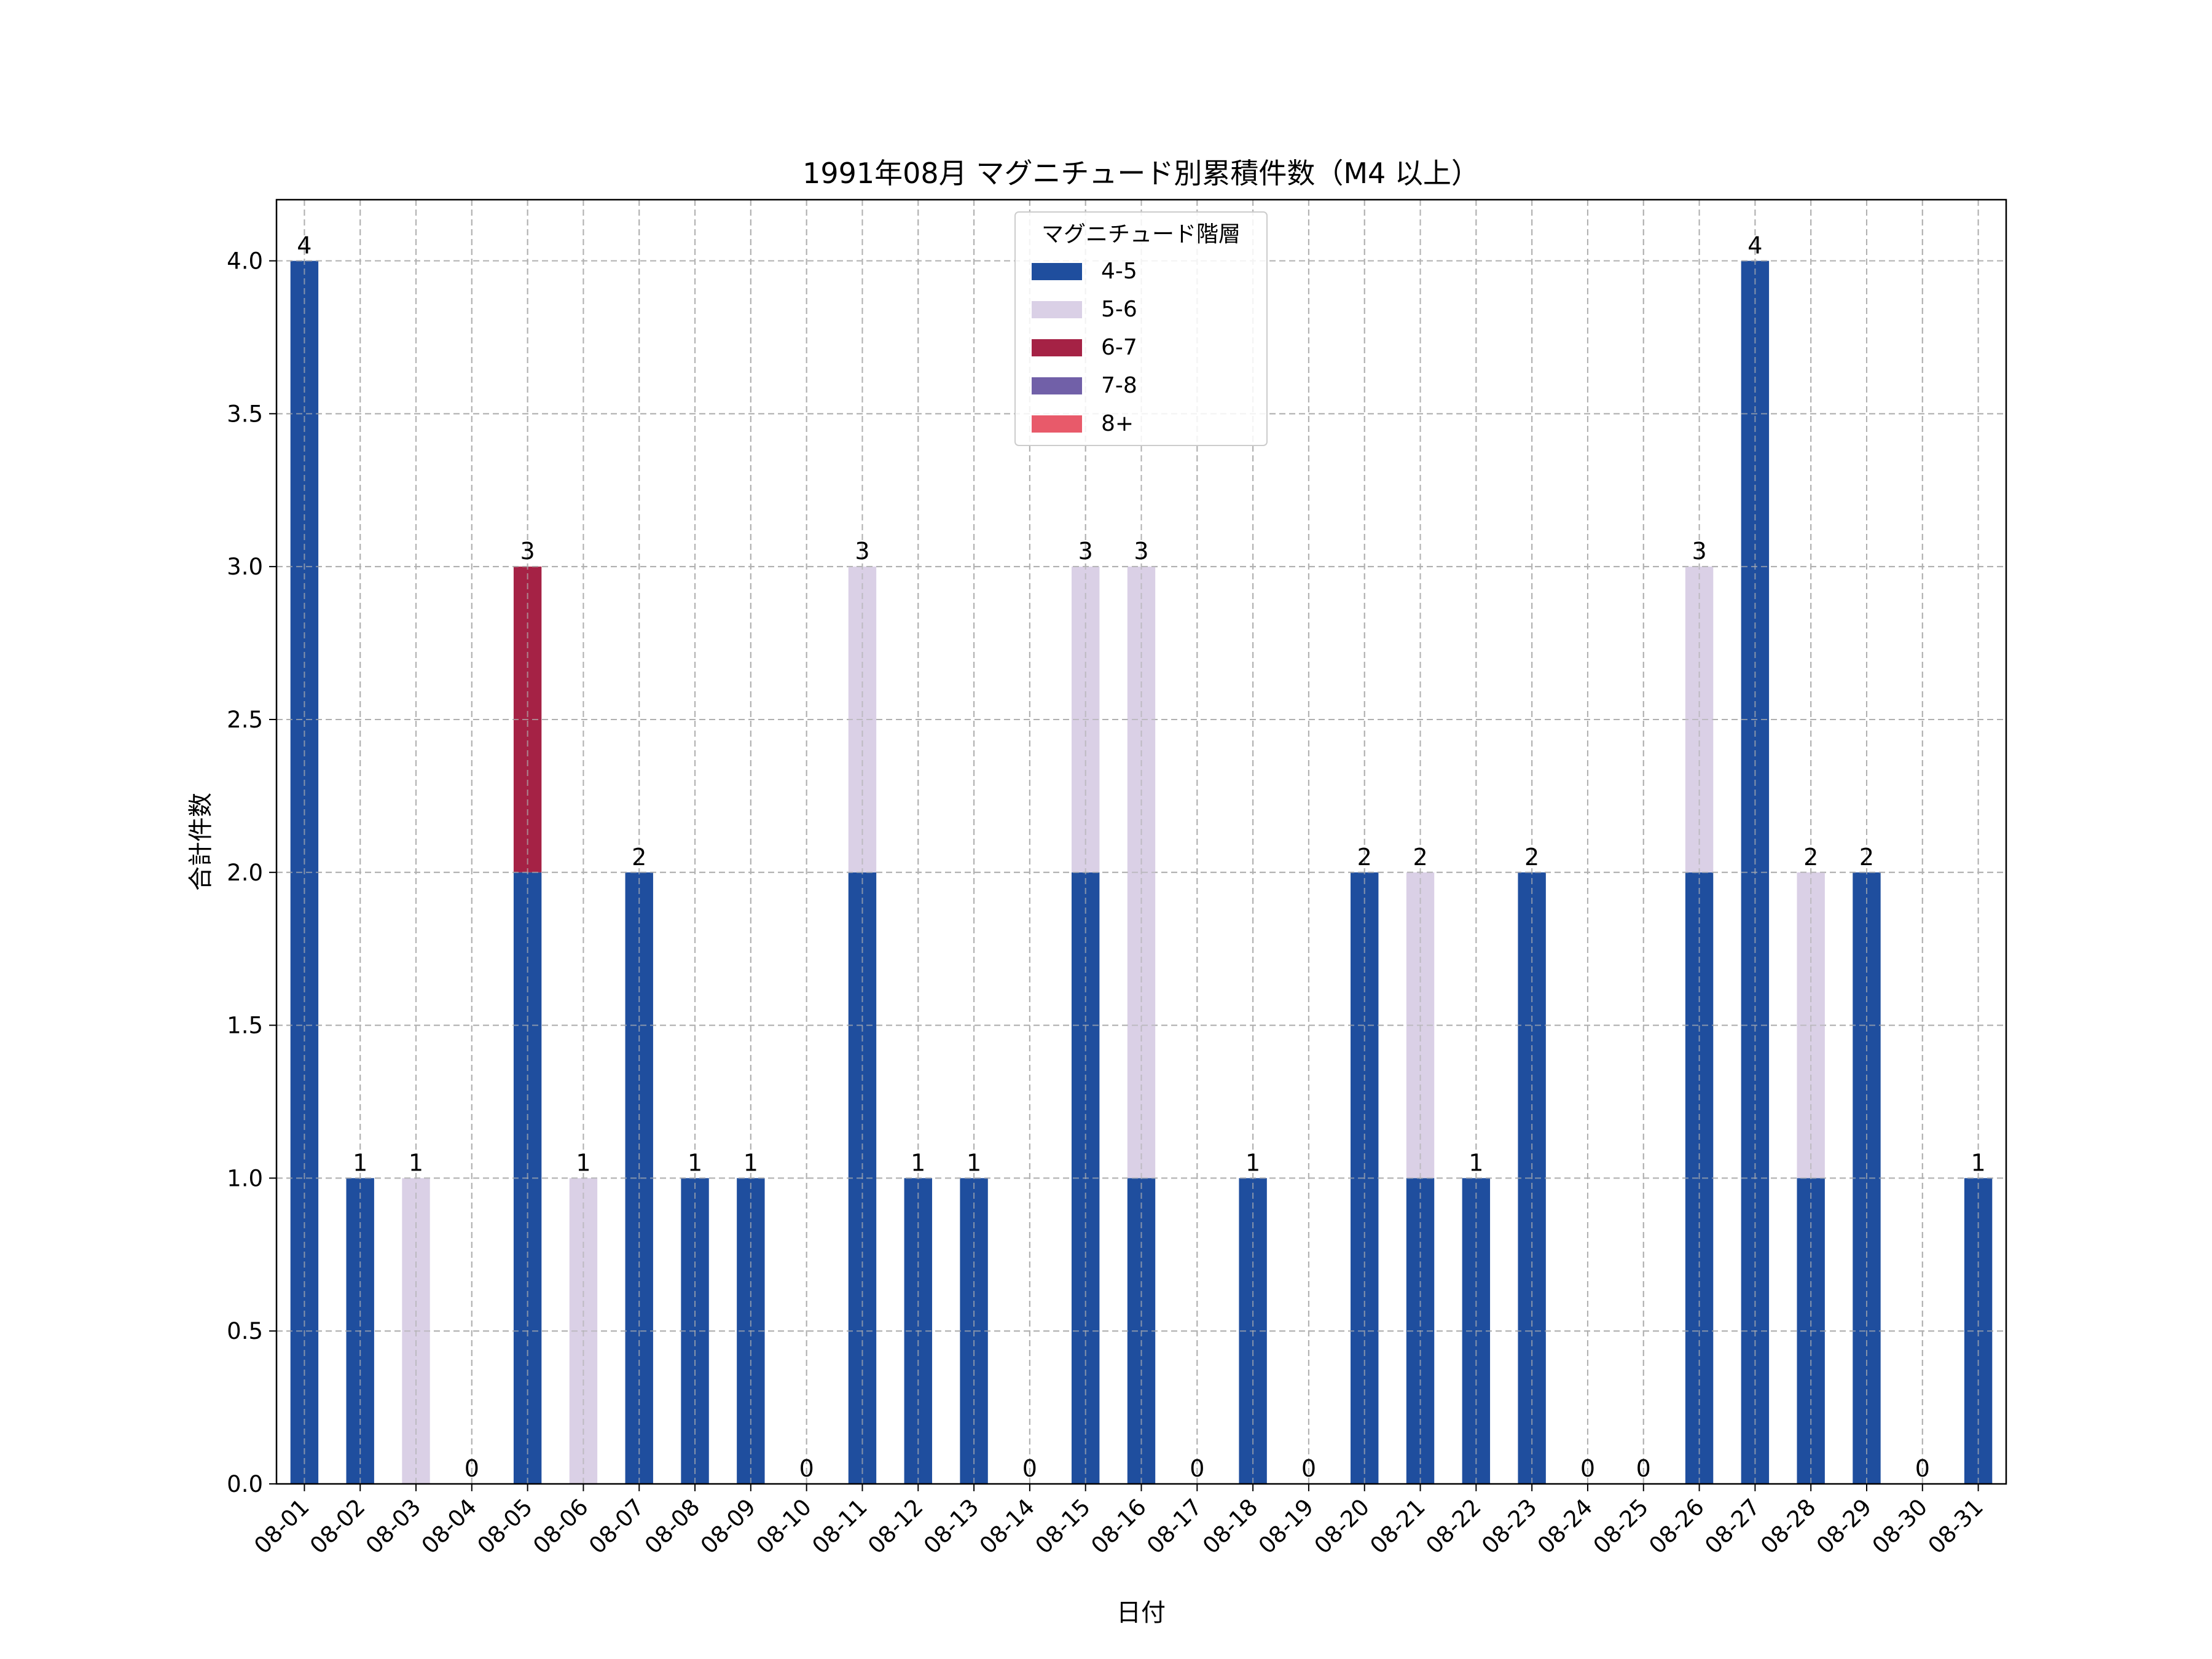 Image resolution: width=2212 pixels, height=1659 pixels. I want to click on legend: マグニチュード階層 4-5 5-6 6-7 7-8 8+, so click(1141, 328).